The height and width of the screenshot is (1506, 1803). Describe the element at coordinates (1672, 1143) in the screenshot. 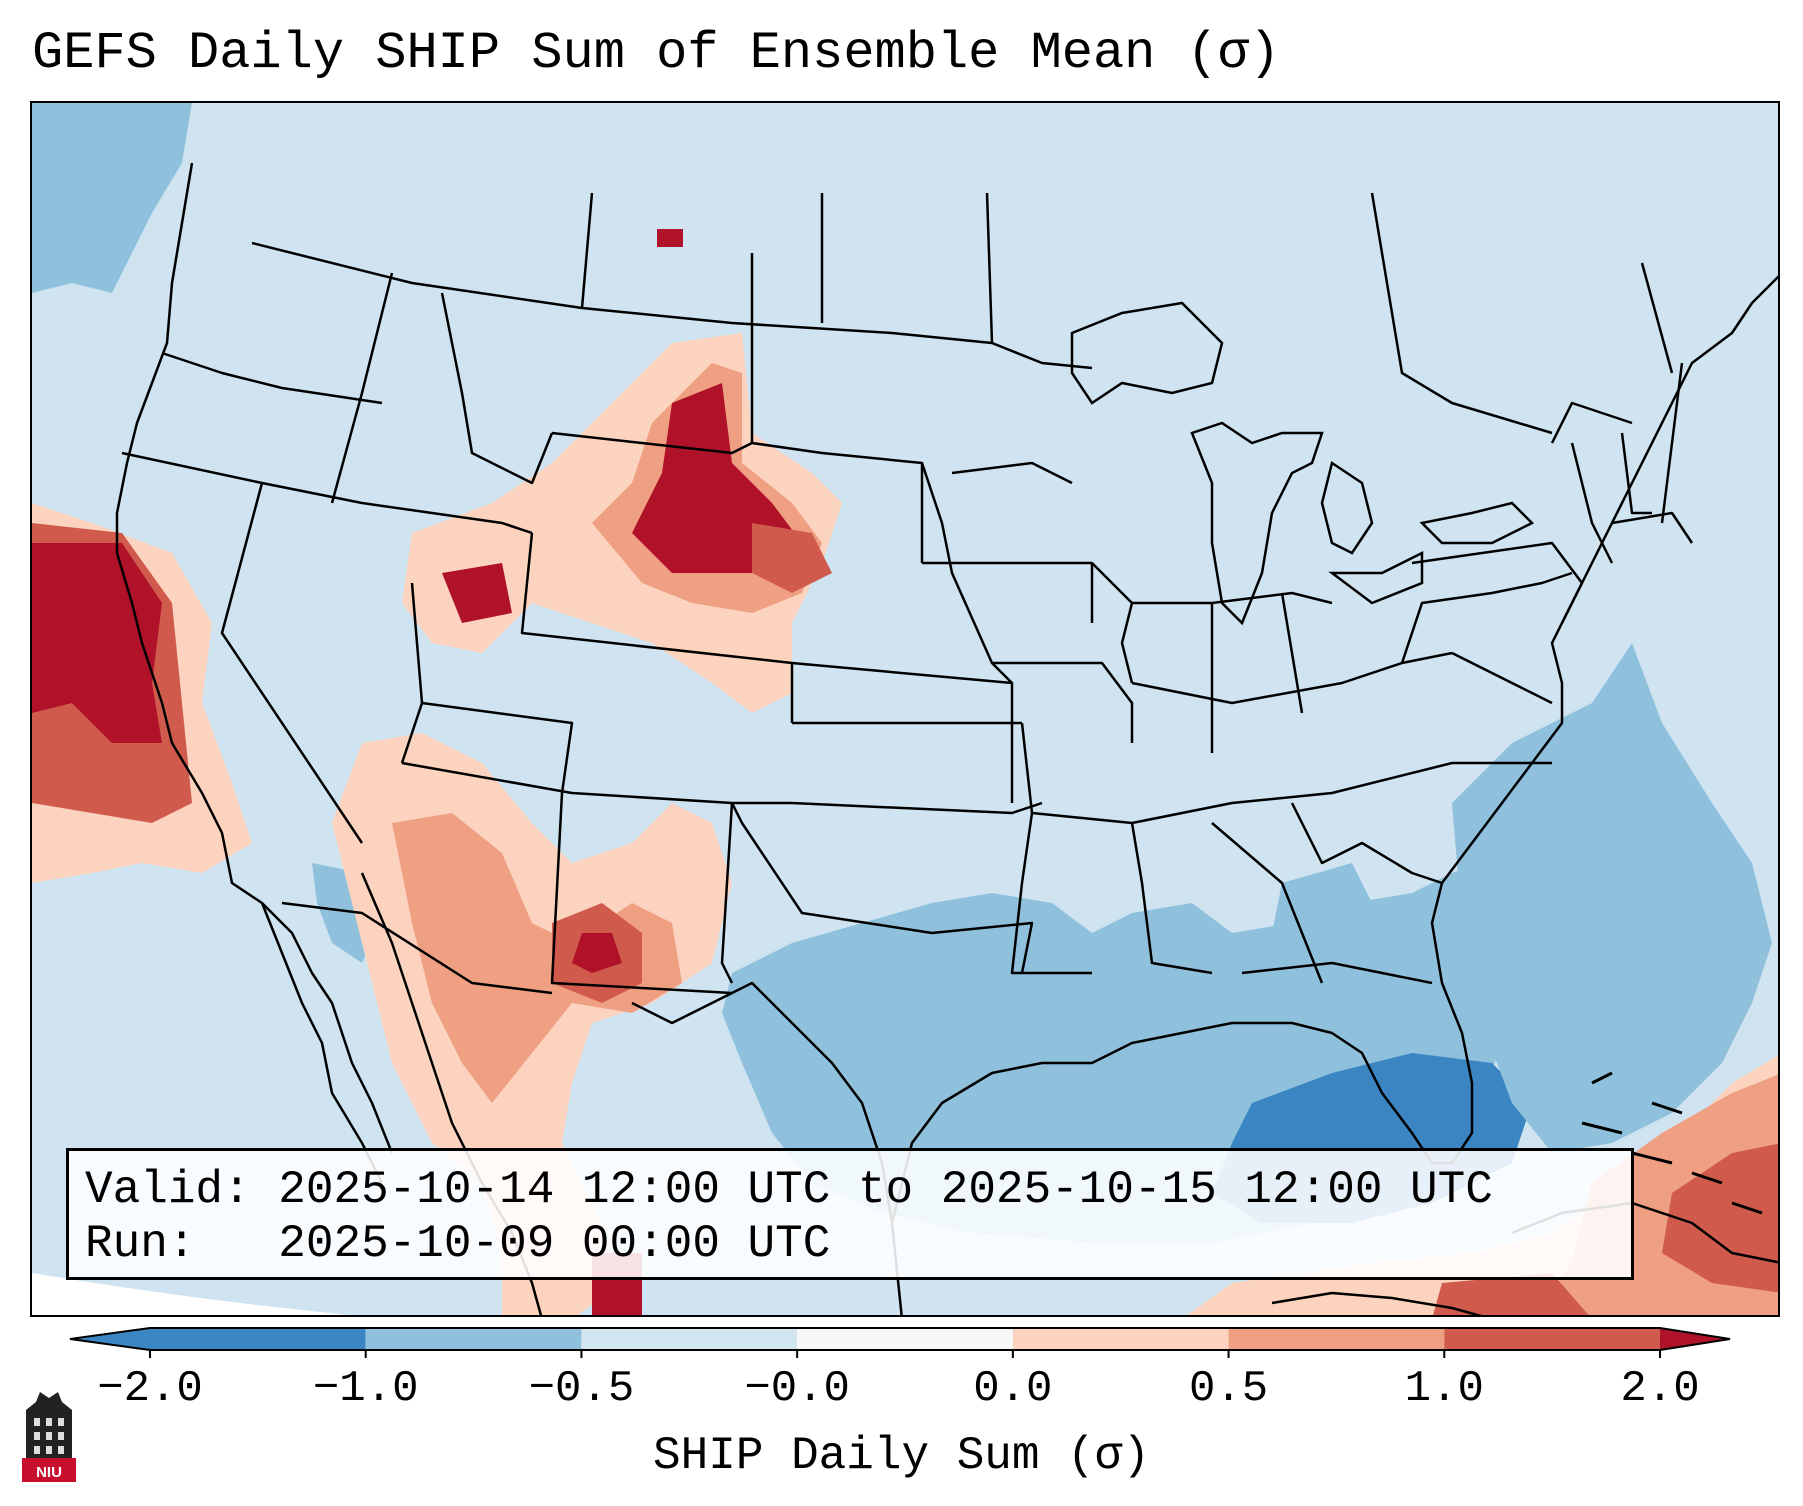

I see `islands` at that location.